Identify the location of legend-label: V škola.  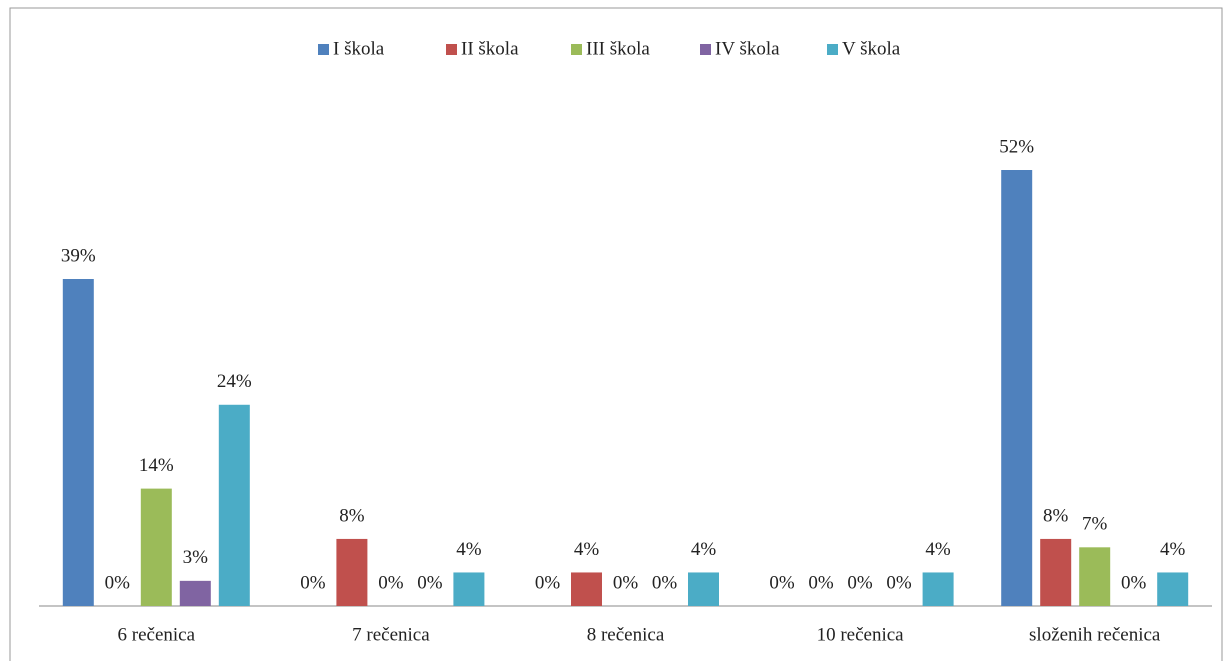
(871, 48).